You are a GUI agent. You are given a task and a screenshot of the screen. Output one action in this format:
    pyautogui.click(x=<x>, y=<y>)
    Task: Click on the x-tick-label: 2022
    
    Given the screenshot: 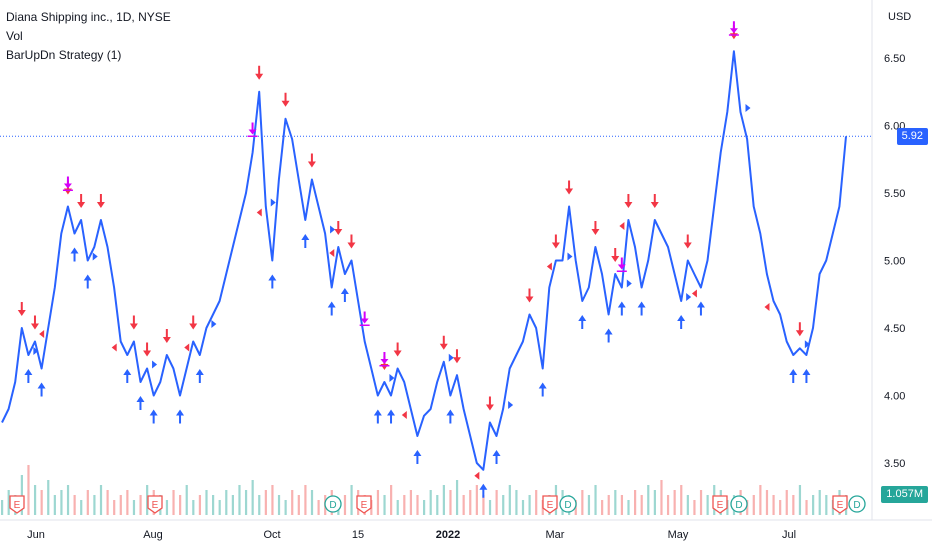 What is the action you would take?
    pyautogui.click(x=448, y=535)
    